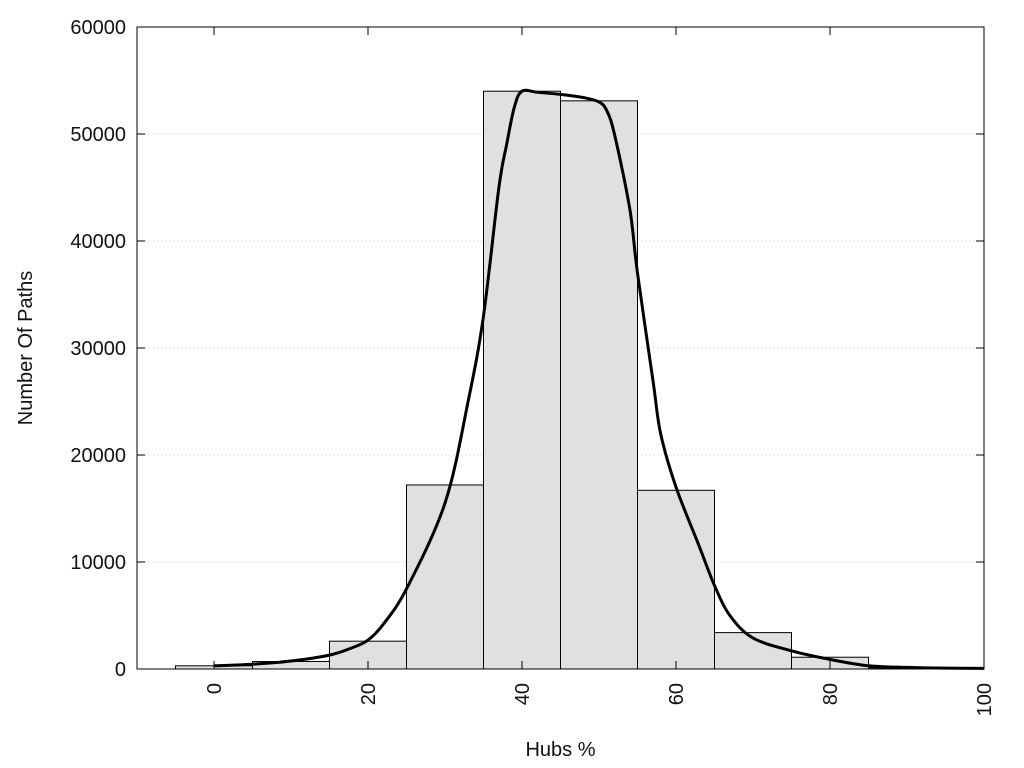 This screenshot has height=768, width=1024. What do you see at coordinates (560, 750) in the screenshot?
I see `x-axis-title: Hubs %` at bounding box center [560, 750].